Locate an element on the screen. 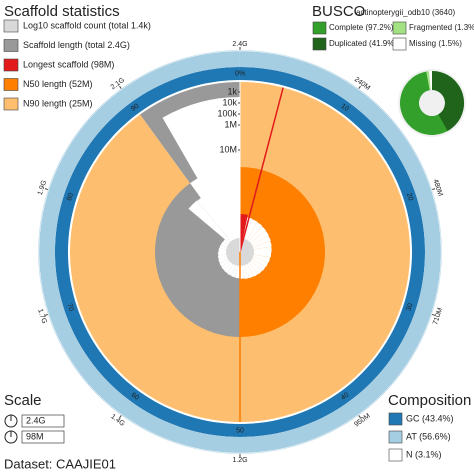 The height and width of the screenshot is (474, 474). radial-tick-label: 1M is located at coordinates (230, 124).